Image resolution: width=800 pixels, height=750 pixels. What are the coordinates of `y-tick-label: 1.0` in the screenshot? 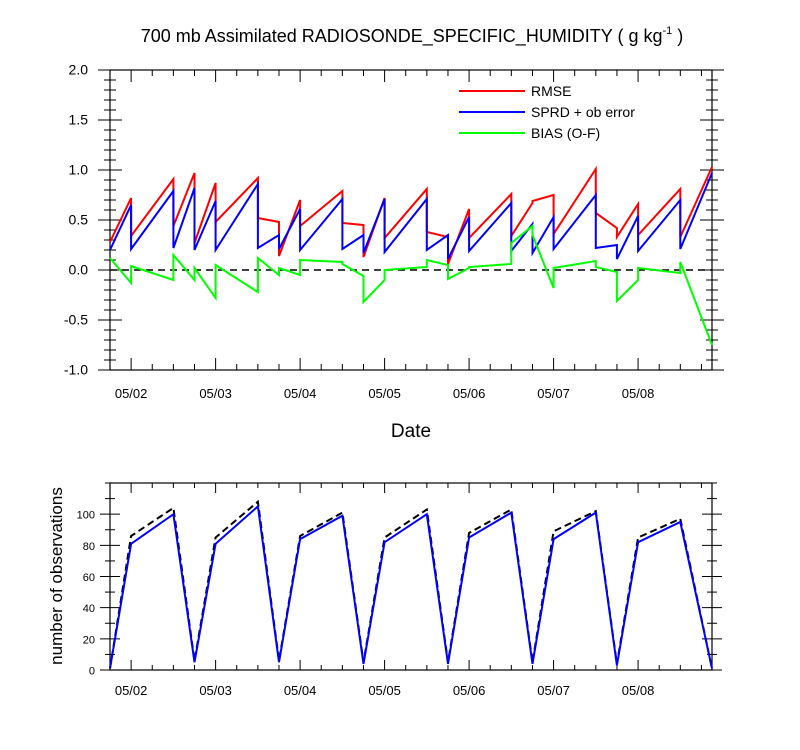 It's located at (79, 170).